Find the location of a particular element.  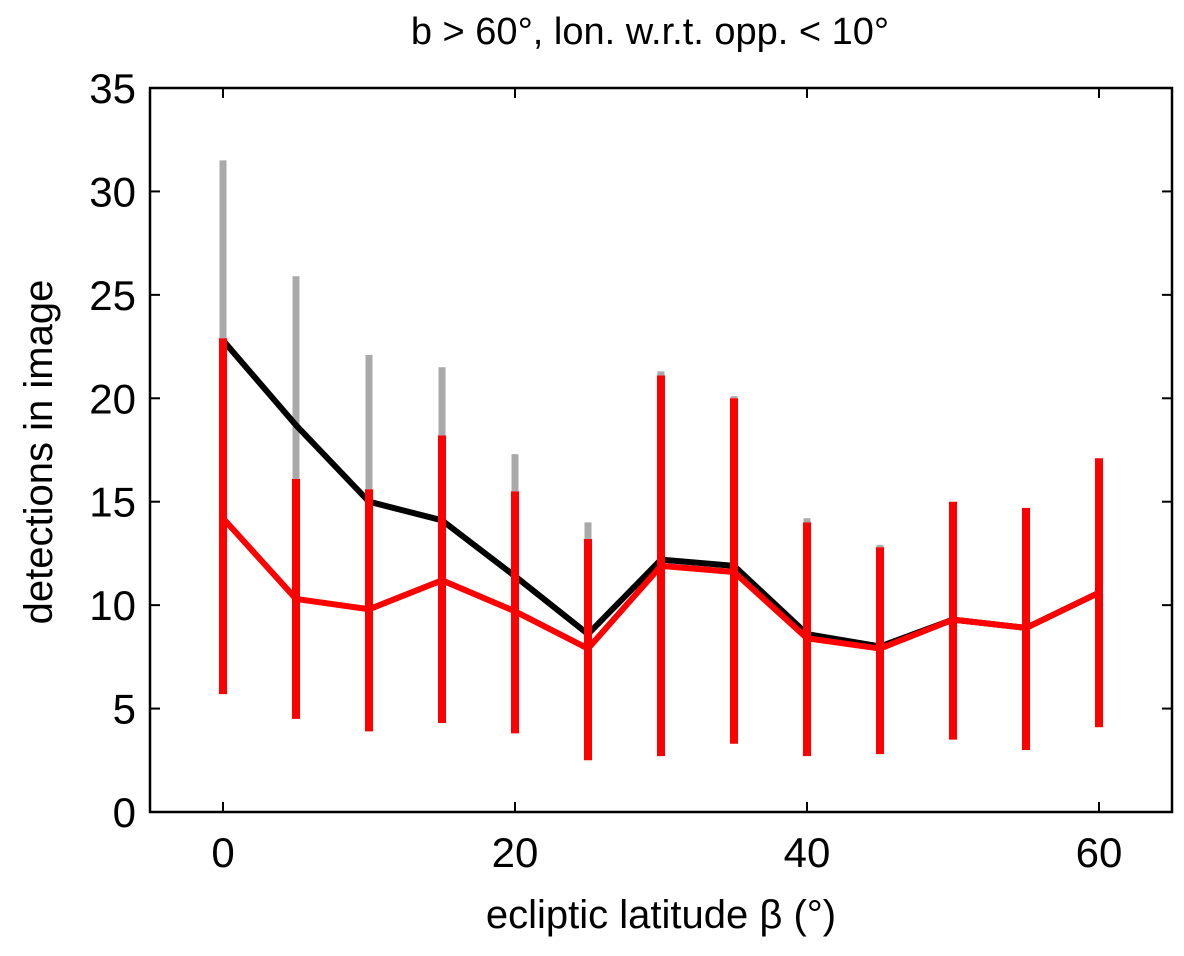

x-tick-label: 60 is located at coordinates (1099, 852).